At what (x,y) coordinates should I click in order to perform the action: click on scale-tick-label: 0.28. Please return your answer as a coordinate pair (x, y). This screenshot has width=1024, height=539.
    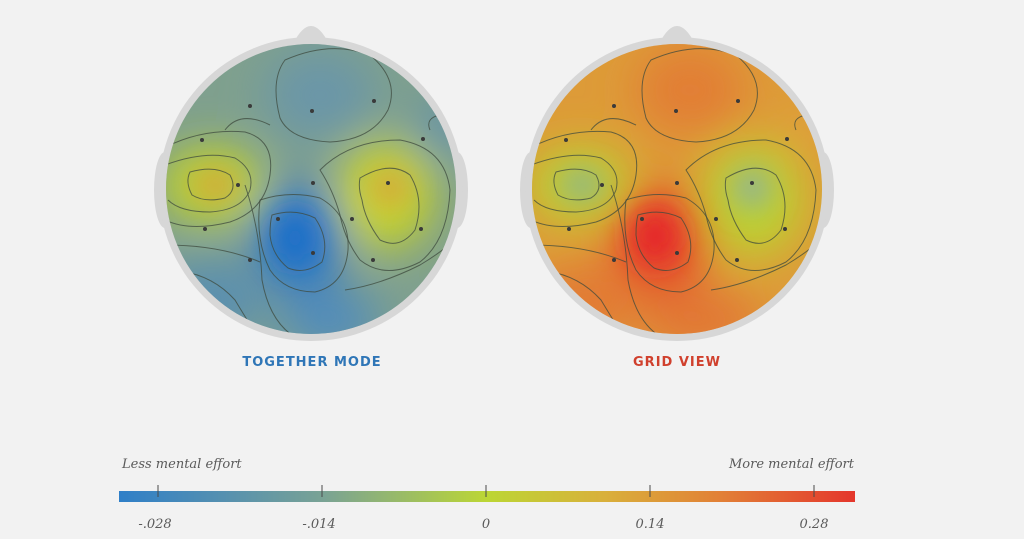
    Looking at the image, I should click on (814, 524).